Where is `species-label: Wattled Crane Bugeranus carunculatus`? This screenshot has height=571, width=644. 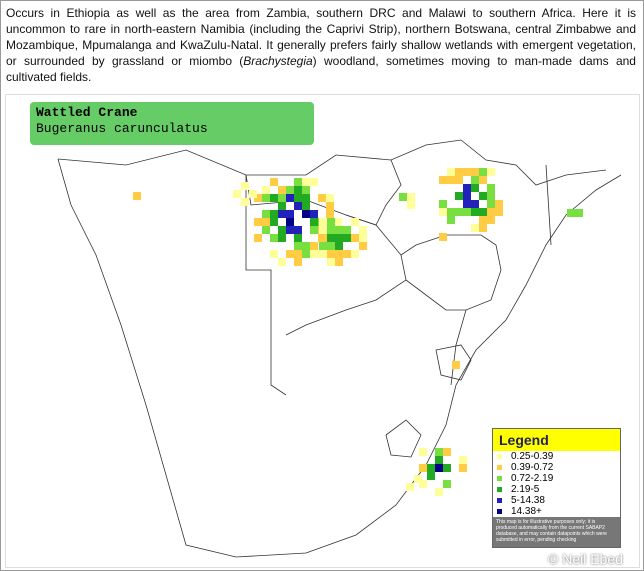 species-label: Wattled Crane Bugeranus carunculatus is located at coordinates (172, 123).